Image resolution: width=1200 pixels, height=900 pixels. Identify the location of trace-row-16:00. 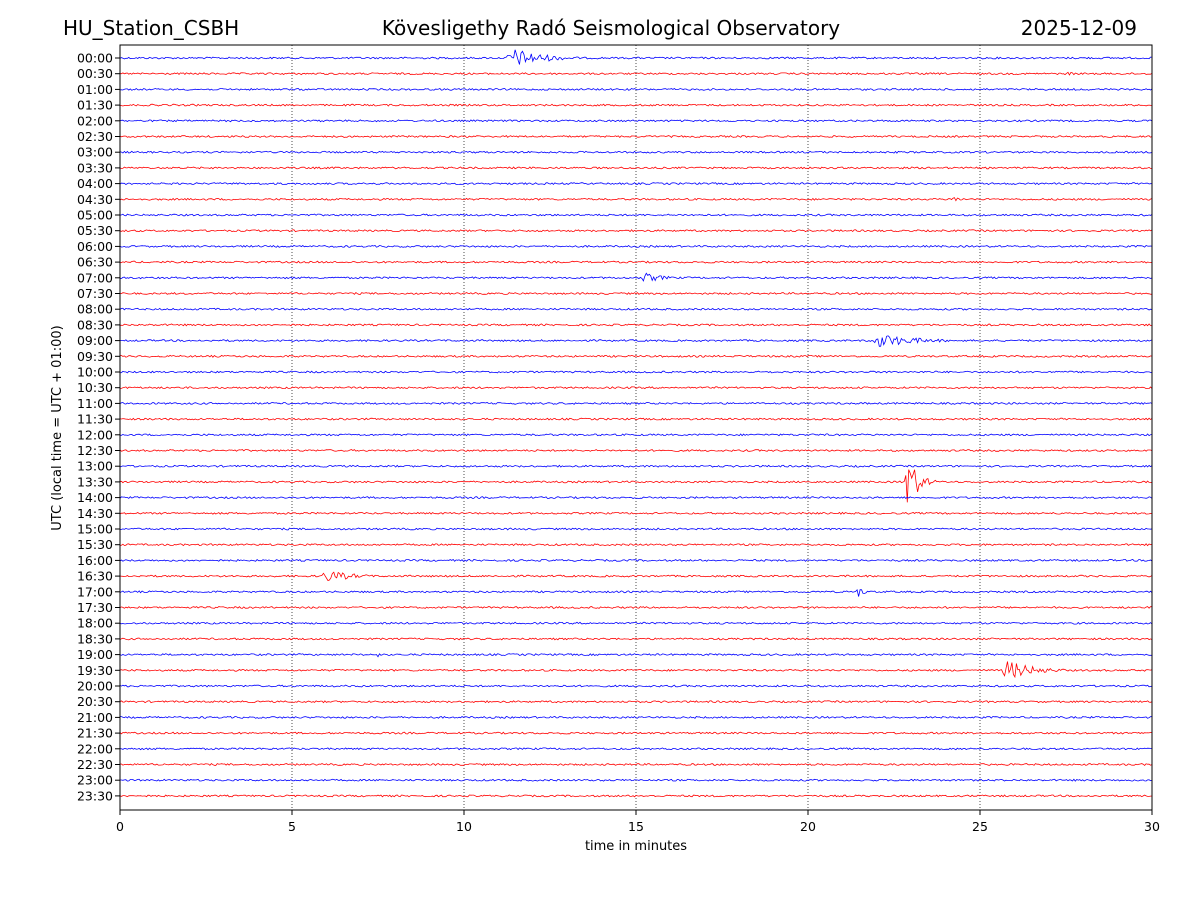
(636, 560).